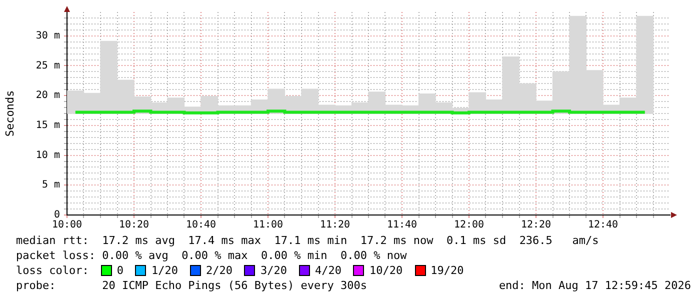 The image size is (697, 297). Describe the element at coordinates (48, 36) in the screenshot. I see `y-tick-label: 30 m` at that location.